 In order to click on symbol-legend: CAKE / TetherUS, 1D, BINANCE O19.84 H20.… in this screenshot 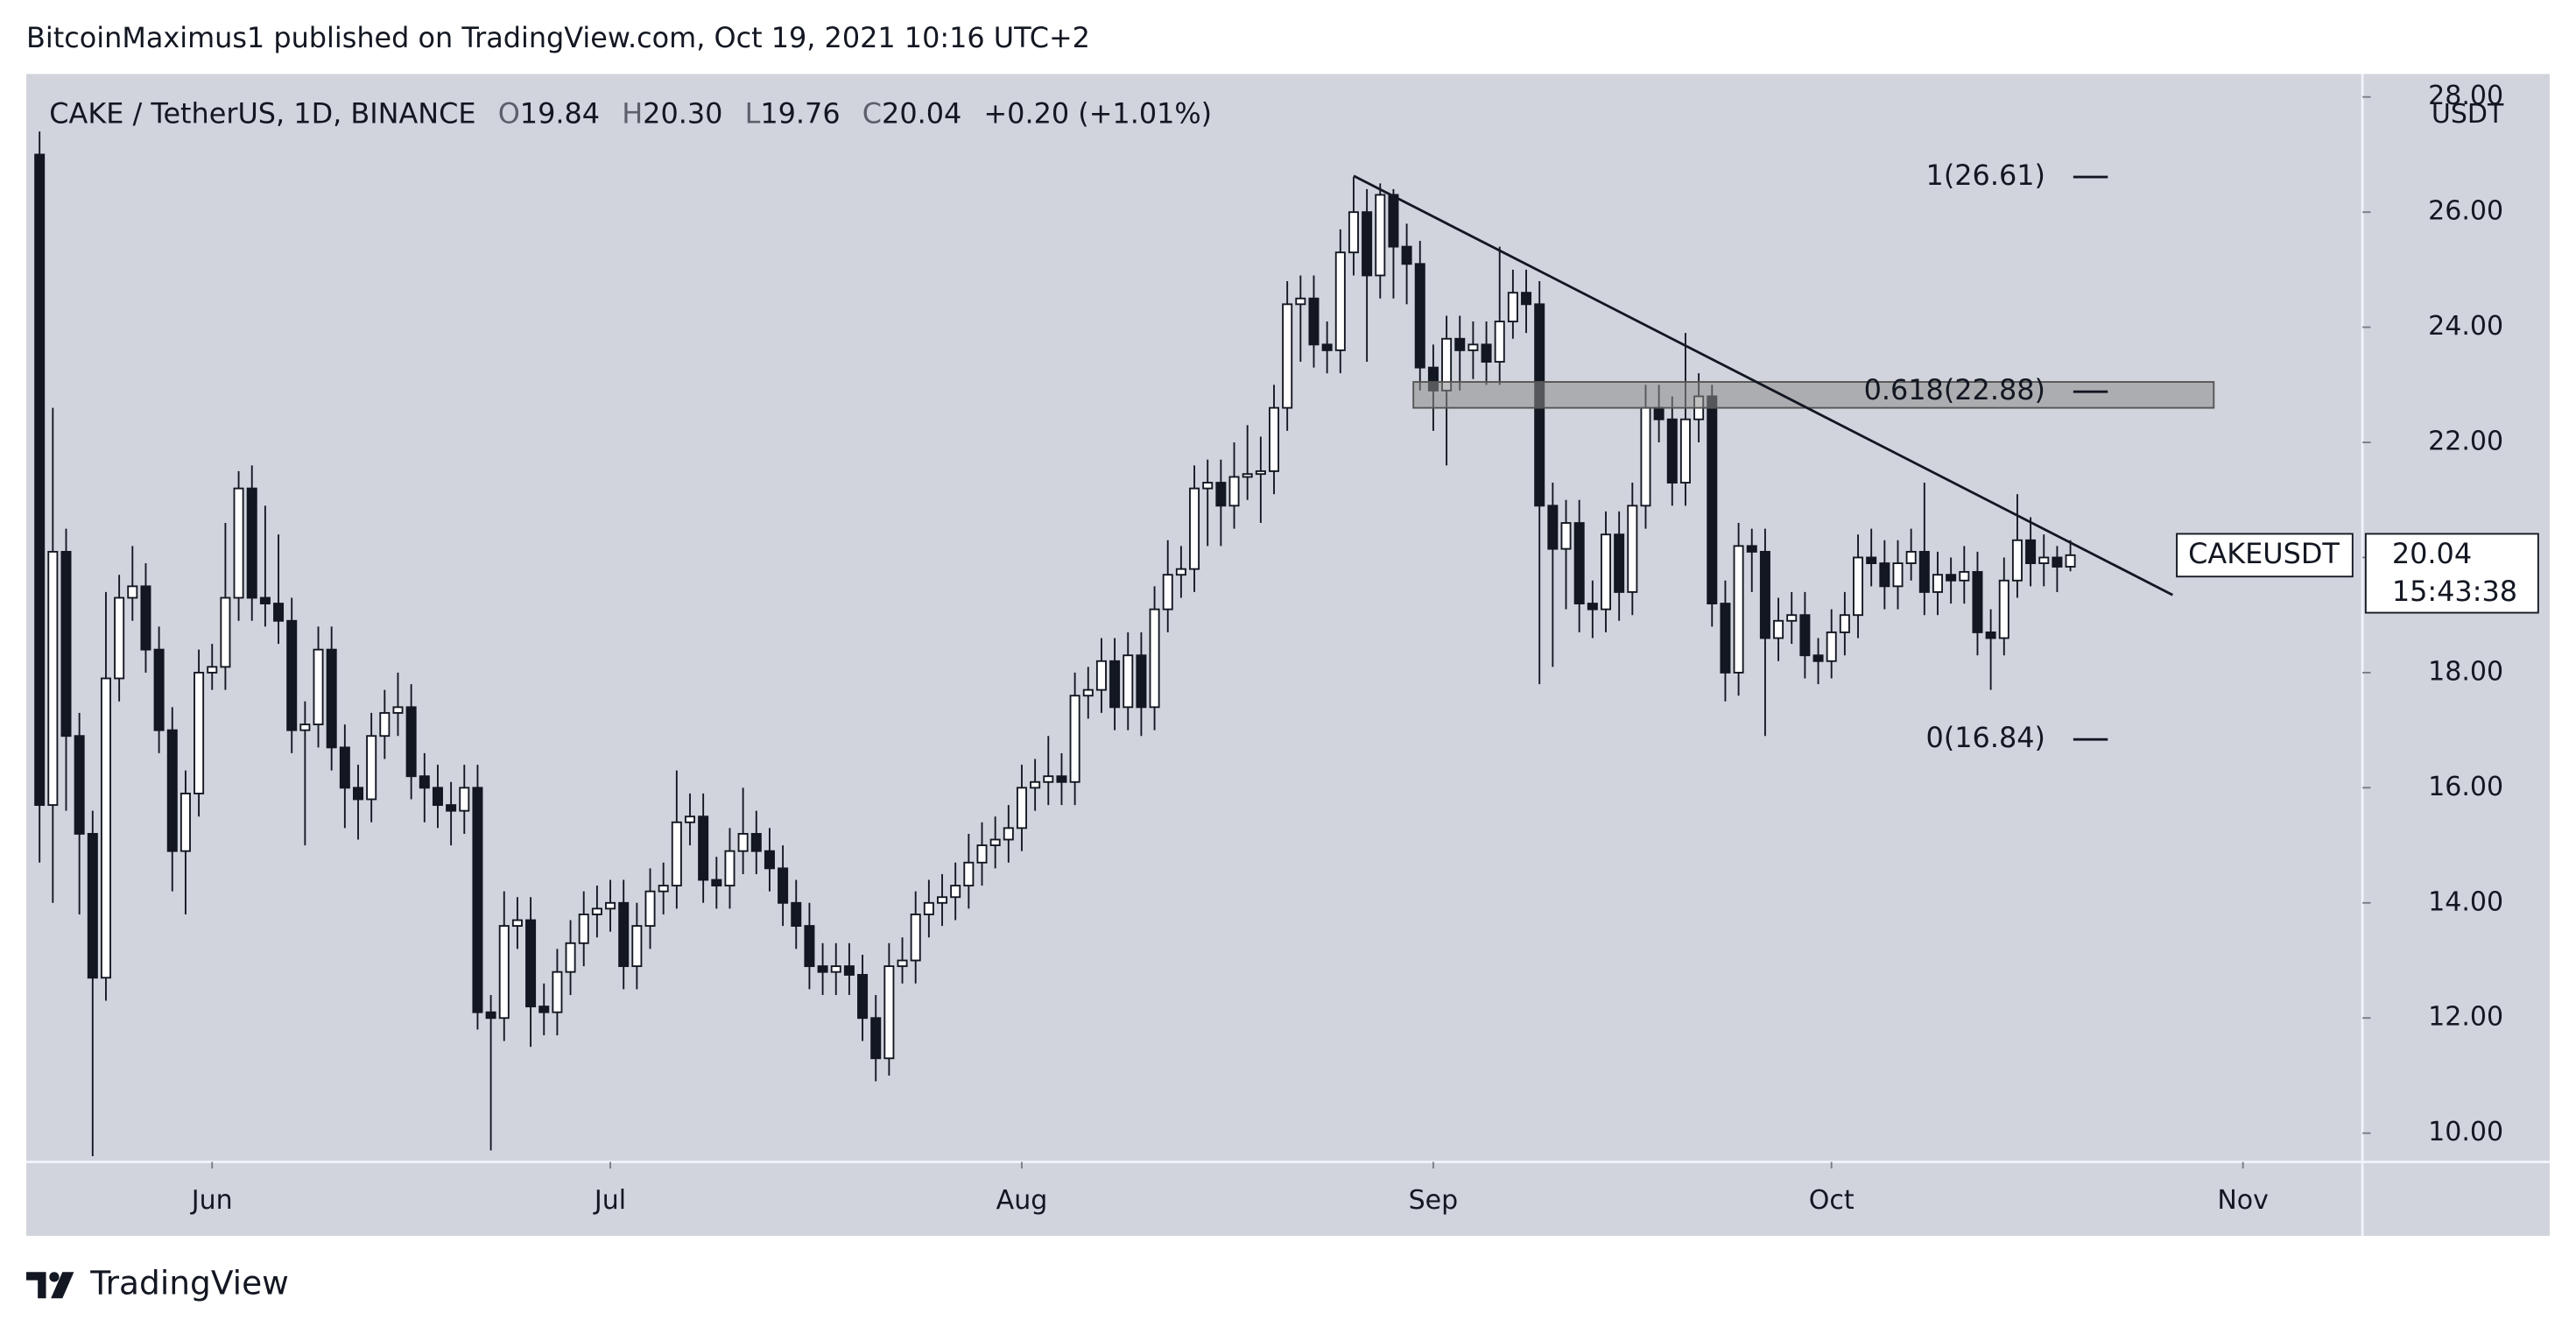, I will do `click(630, 113)`.